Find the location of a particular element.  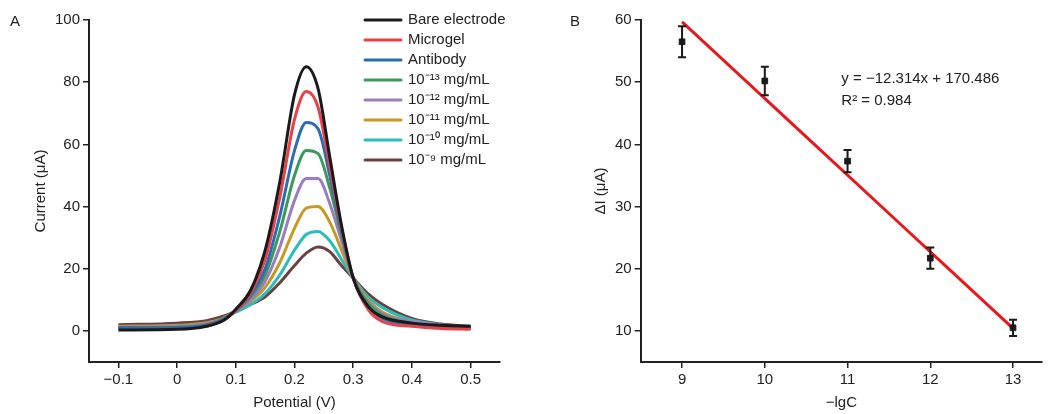

legend-label: Antibody is located at coordinates (437, 59).